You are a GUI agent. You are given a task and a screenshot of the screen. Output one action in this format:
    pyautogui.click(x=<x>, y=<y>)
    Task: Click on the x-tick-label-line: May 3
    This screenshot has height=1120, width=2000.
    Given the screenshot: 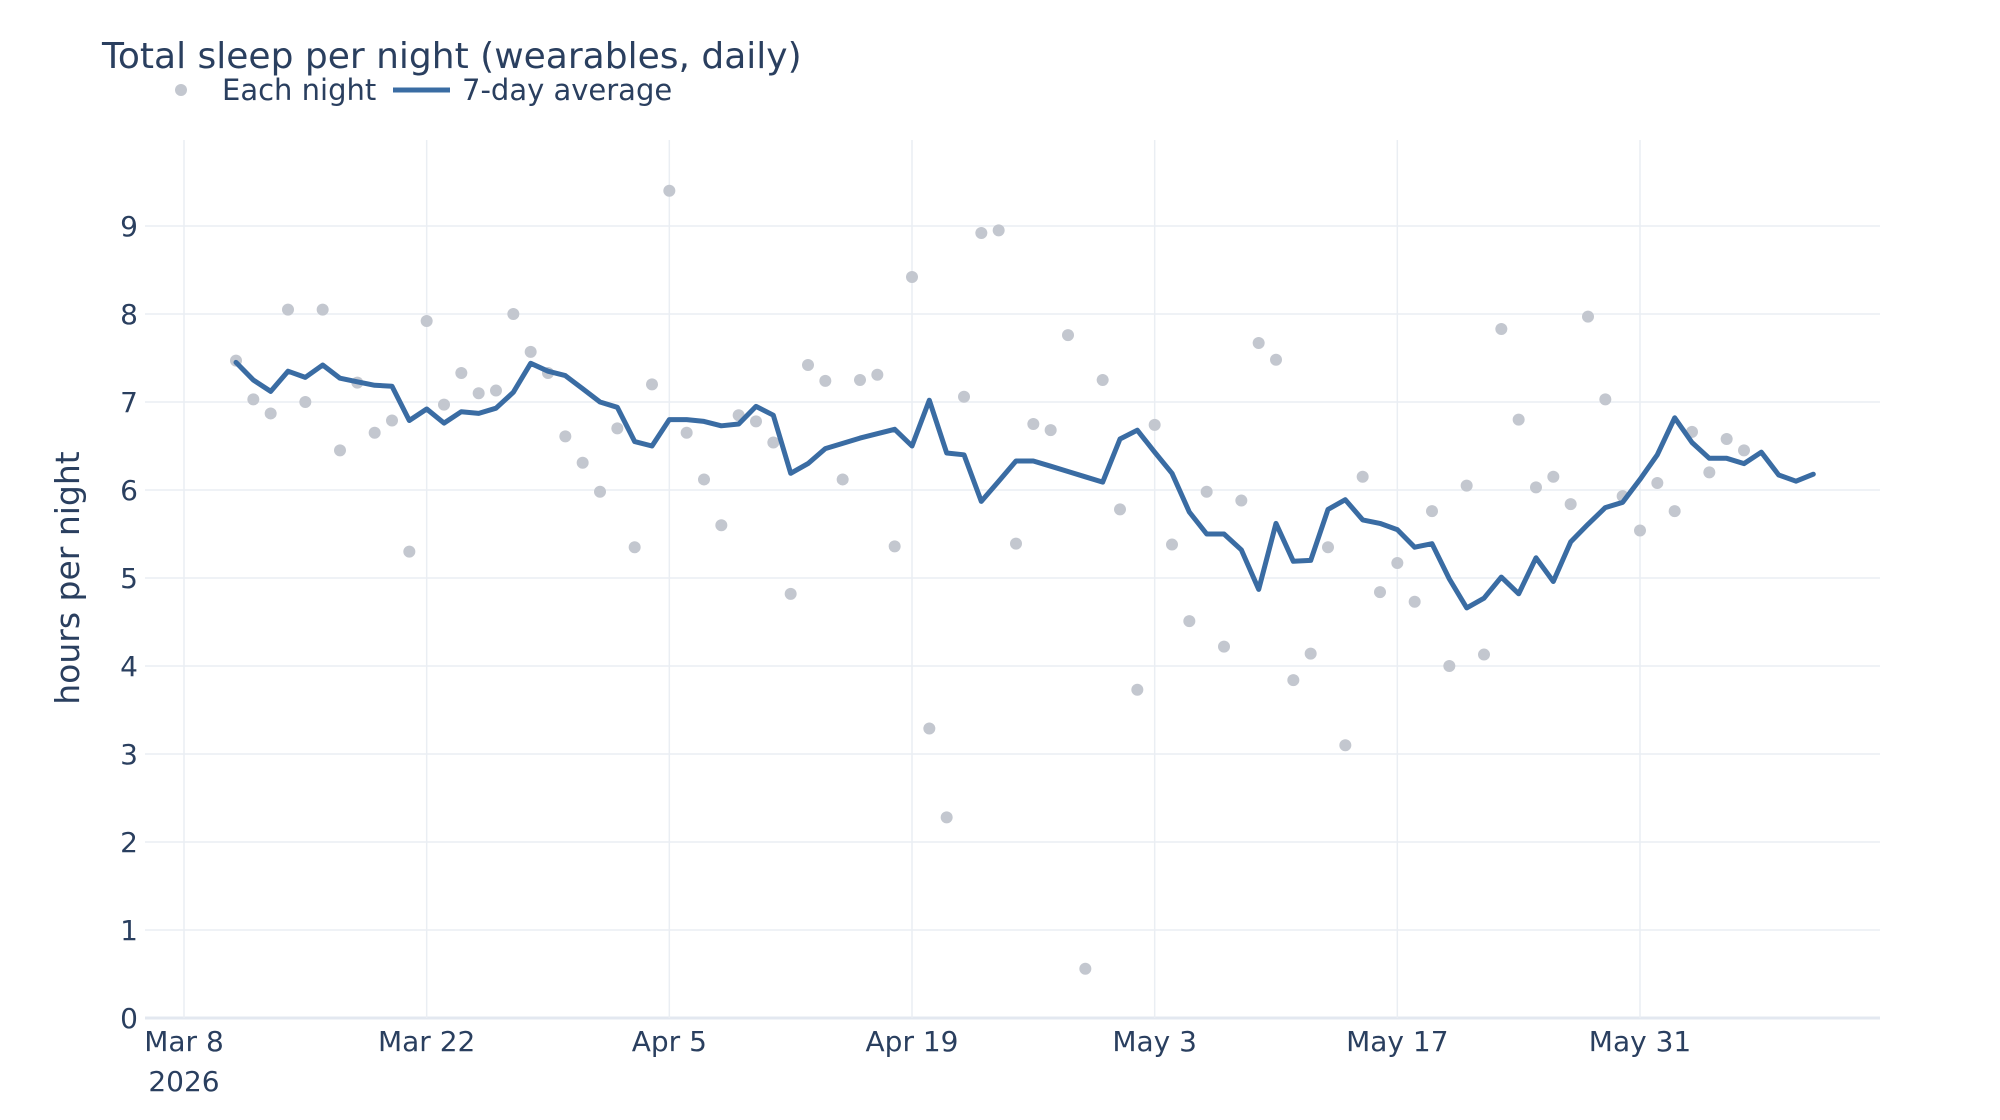 What is the action you would take?
    pyautogui.click(x=1154, y=1041)
    